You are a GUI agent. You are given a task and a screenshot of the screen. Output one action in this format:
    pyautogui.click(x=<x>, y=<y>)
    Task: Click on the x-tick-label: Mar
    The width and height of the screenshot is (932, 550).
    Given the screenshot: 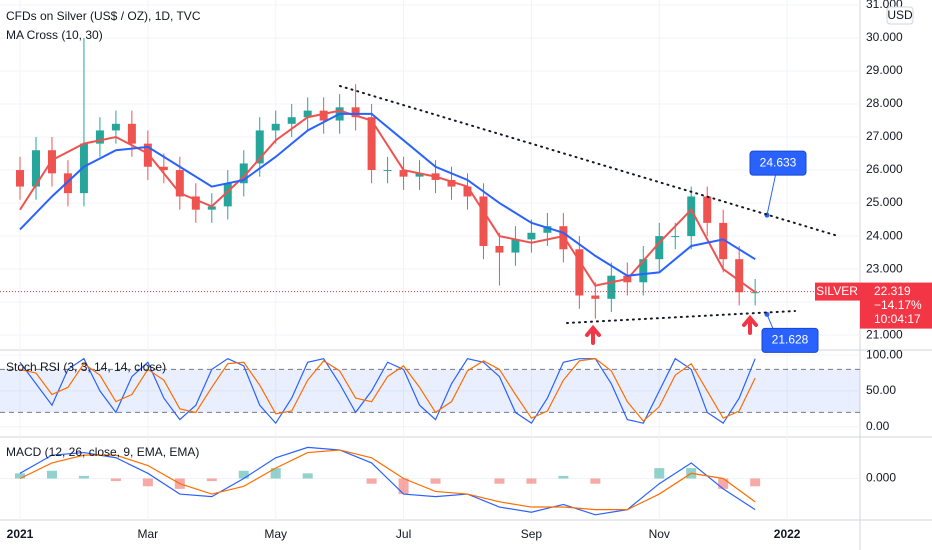 What is the action you would take?
    pyautogui.click(x=148, y=534)
    